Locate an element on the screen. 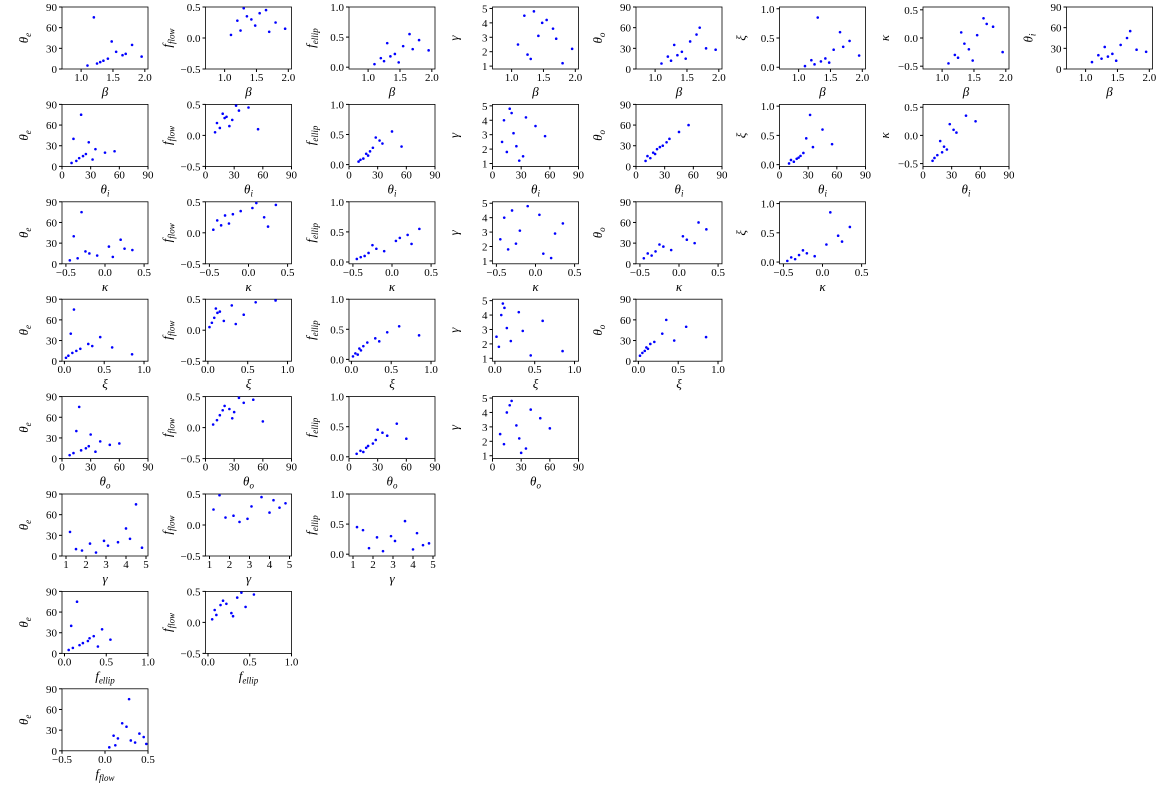  y-tick-label: 3 is located at coordinates (485, 233).